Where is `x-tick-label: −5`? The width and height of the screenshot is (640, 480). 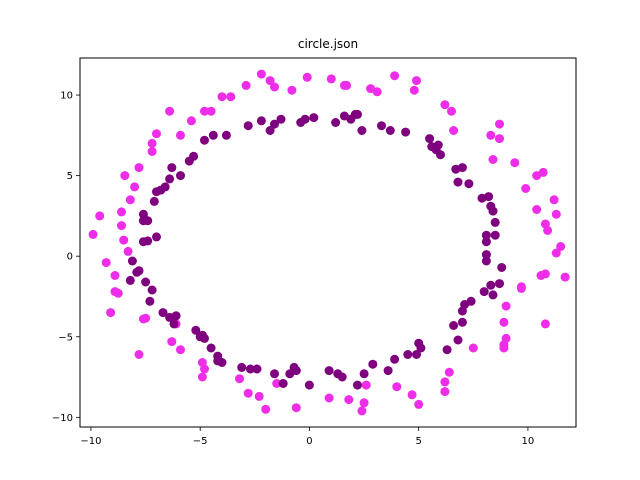 x-tick-label: −5 is located at coordinates (200, 441).